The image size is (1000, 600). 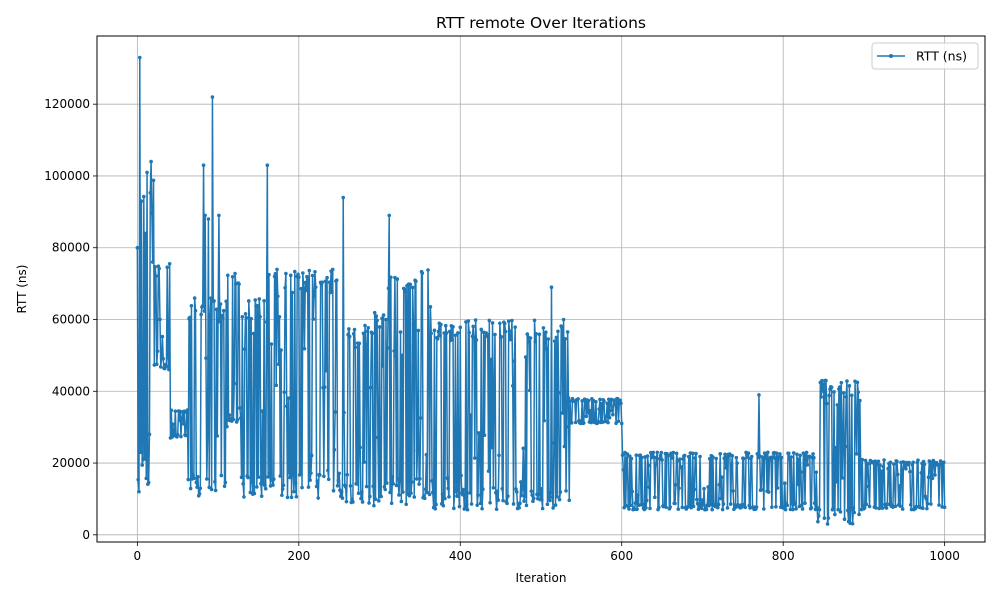 What do you see at coordinates (71, 248) in the screenshot?
I see `y-tick-label: 80000` at bounding box center [71, 248].